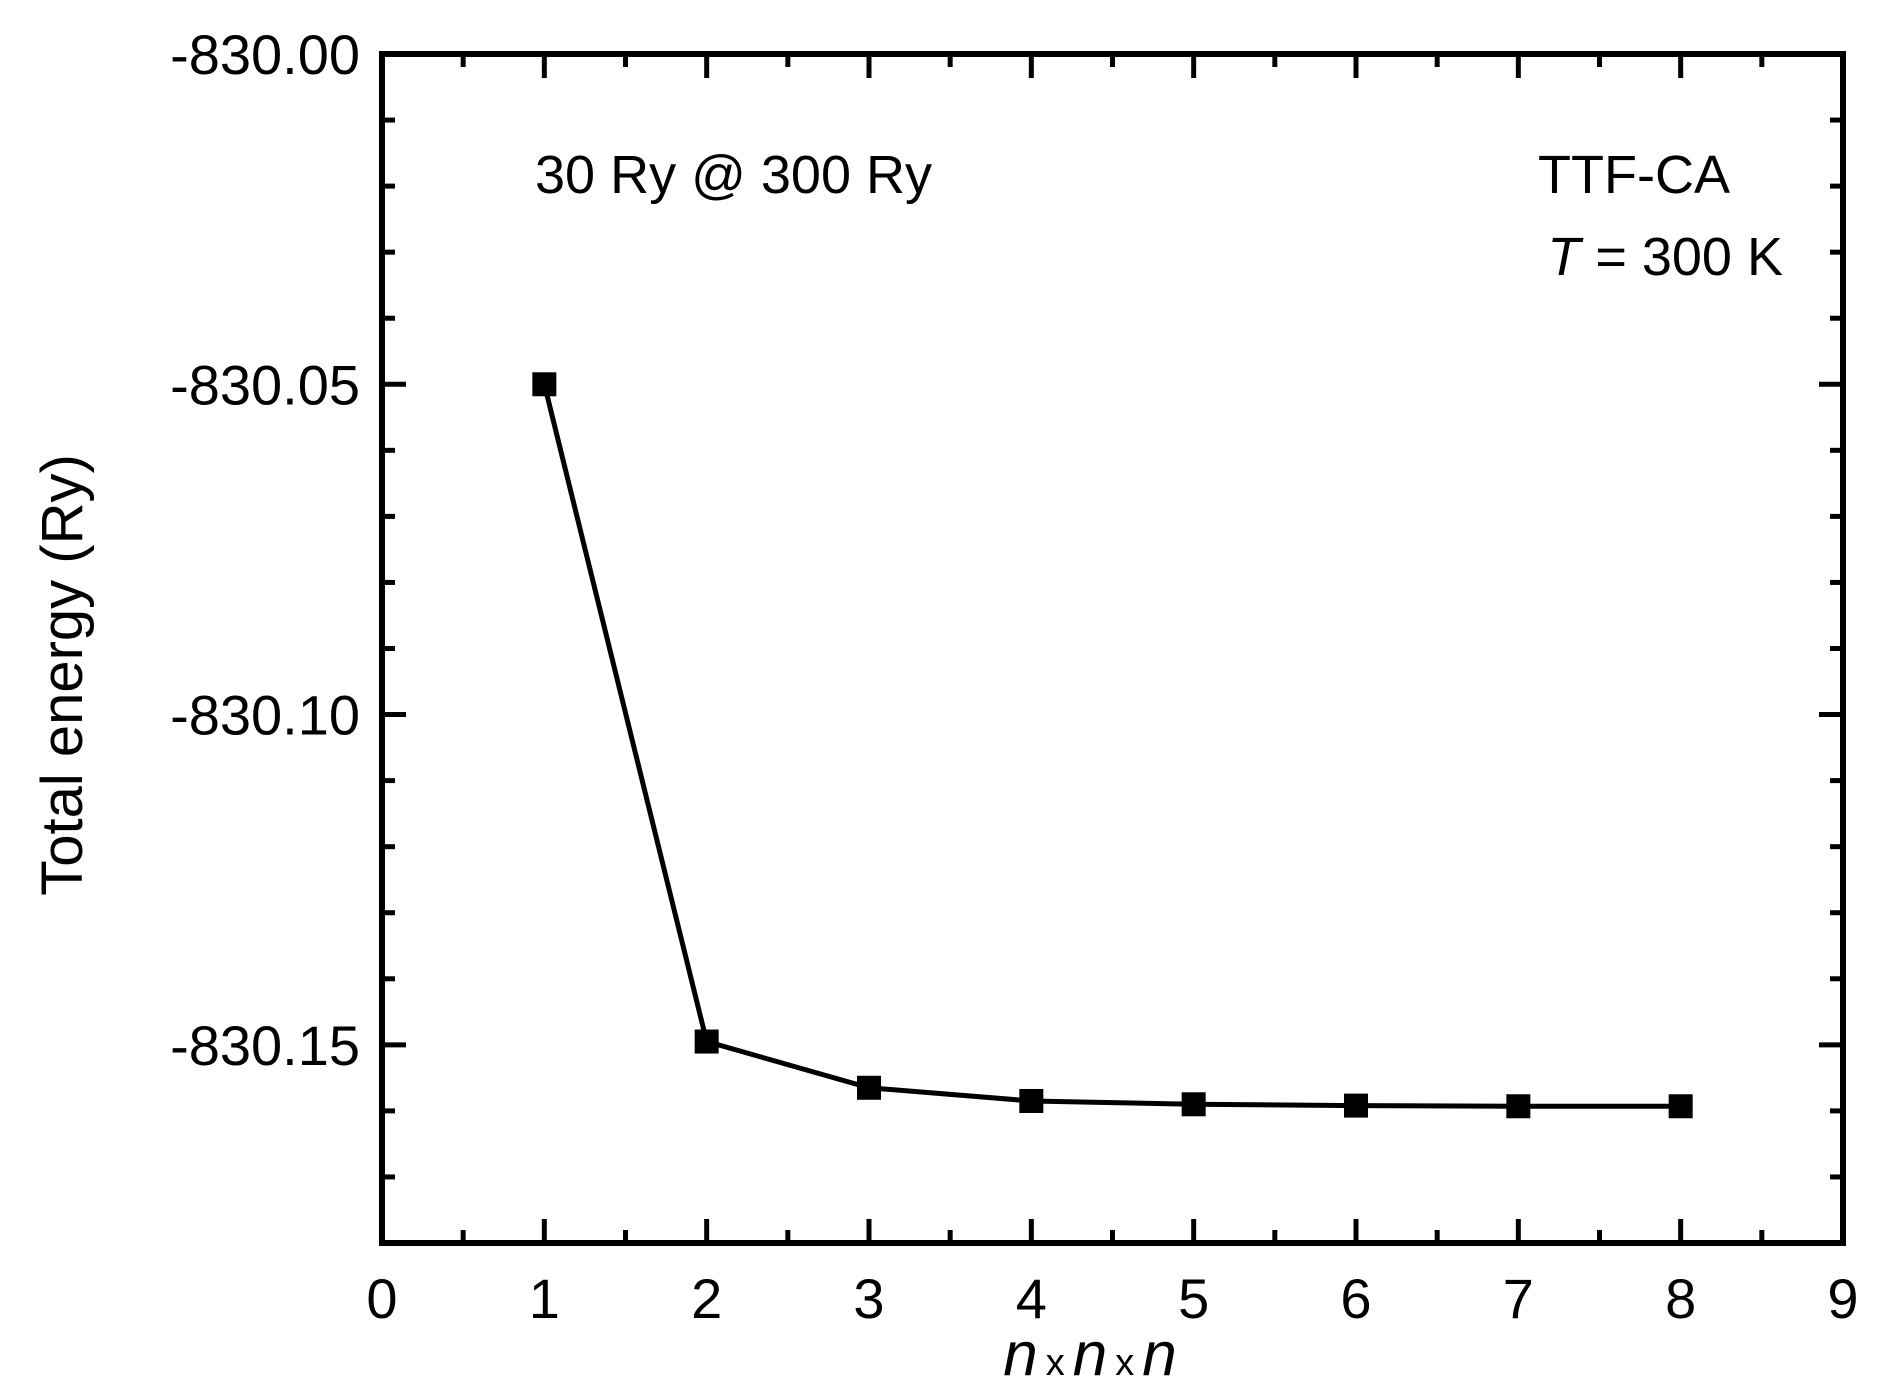 Image resolution: width=1883 pixels, height=1393 pixels. I want to click on x-tick-labels: 0 1 2 3 4 5 6 7 8 9, so click(1112, 1298).